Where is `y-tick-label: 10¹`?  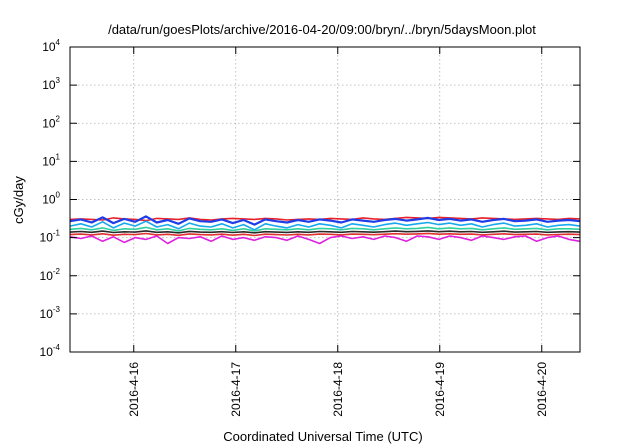 y-tick-label: 10¹ is located at coordinates (51, 160).